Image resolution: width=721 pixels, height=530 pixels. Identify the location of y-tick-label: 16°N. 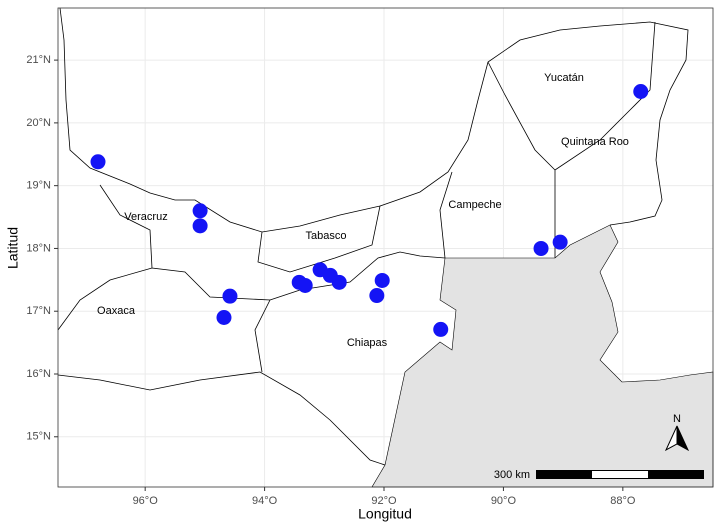
(38, 374).